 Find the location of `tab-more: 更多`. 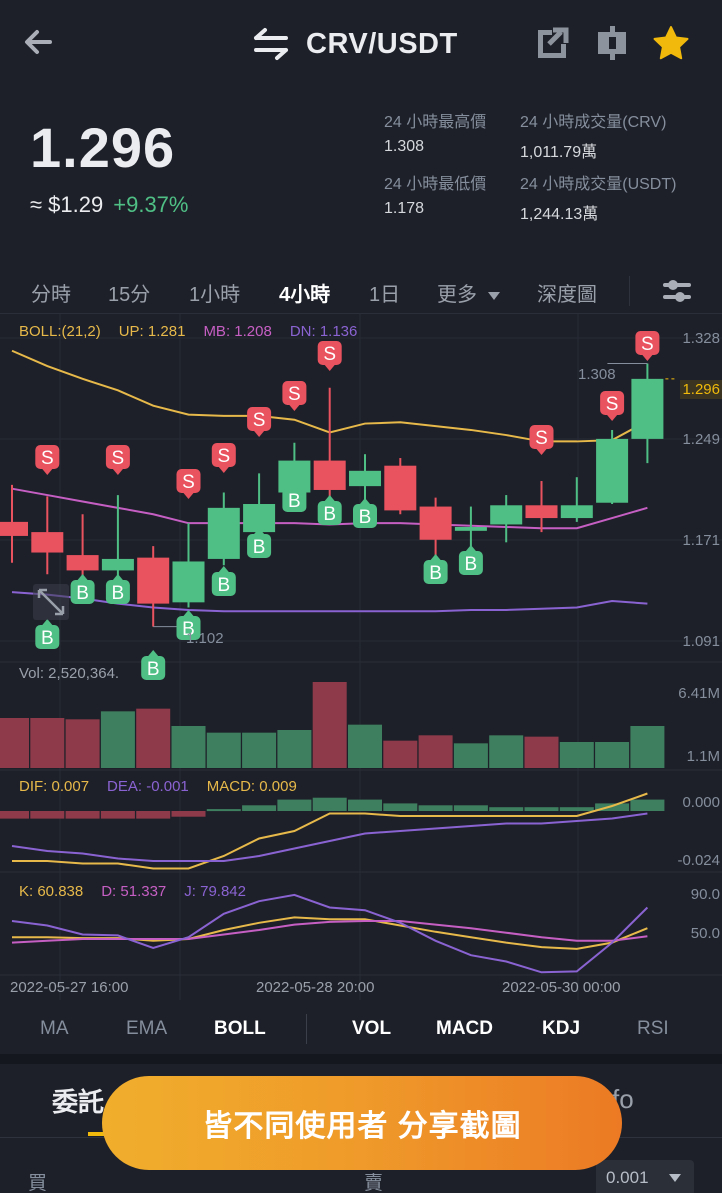

tab-more: 更多 is located at coordinates (469, 292).